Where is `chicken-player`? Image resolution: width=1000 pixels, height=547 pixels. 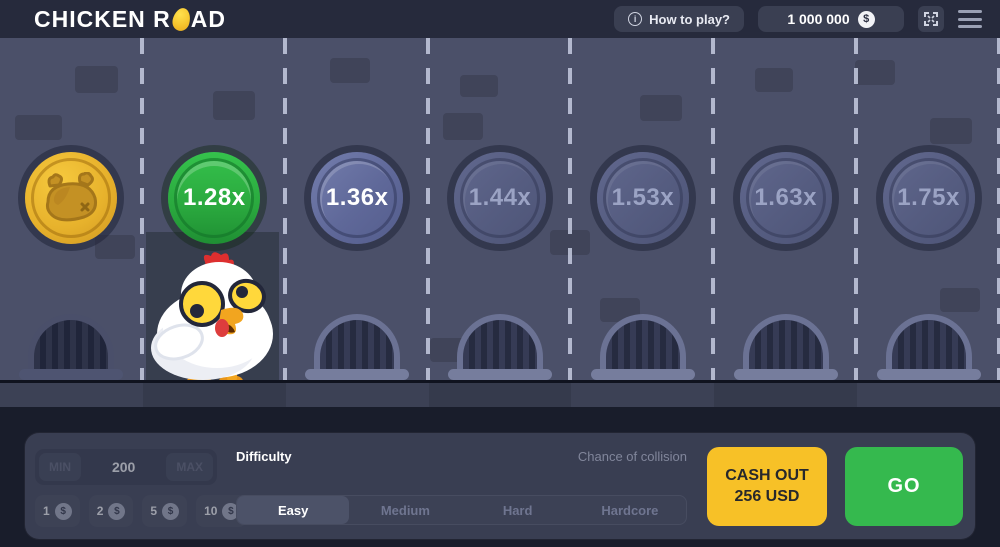
chicken-player is located at coordinates (216, 316).